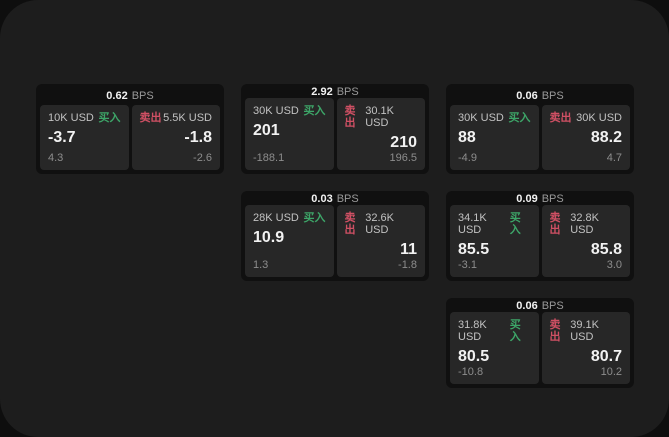  I want to click on card-header: 0.62 BPS, so click(130, 94).